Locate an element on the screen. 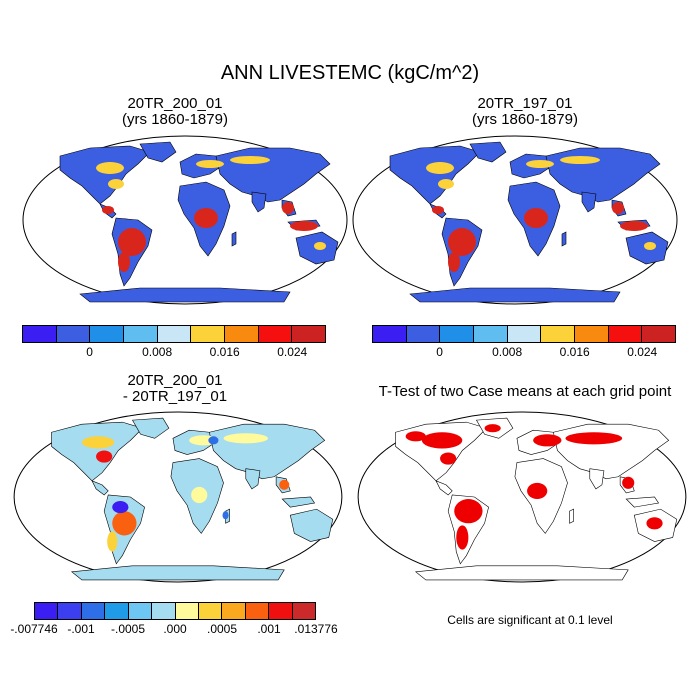 This screenshot has height=700, width=700. colorbar-top-left-tick-label: 0.016 is located at coordinates (224, 352).